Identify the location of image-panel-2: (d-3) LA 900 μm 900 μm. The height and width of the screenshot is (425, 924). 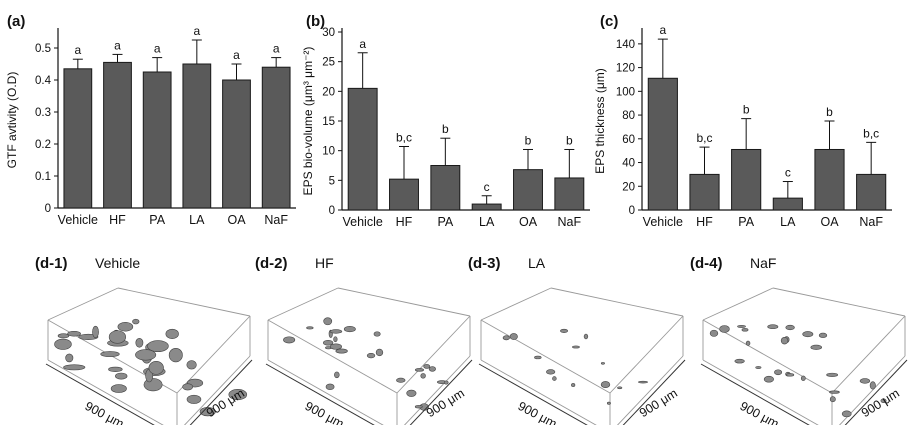
(577, 340).